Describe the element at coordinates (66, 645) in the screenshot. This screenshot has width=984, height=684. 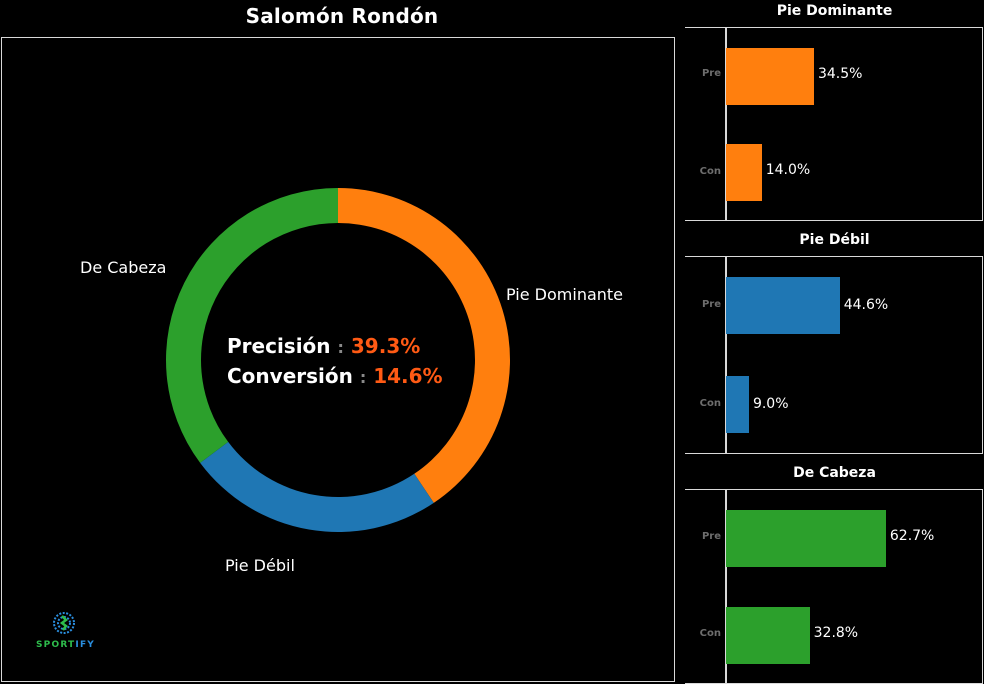
I see `logo-text: SPORTIFY` at that location.